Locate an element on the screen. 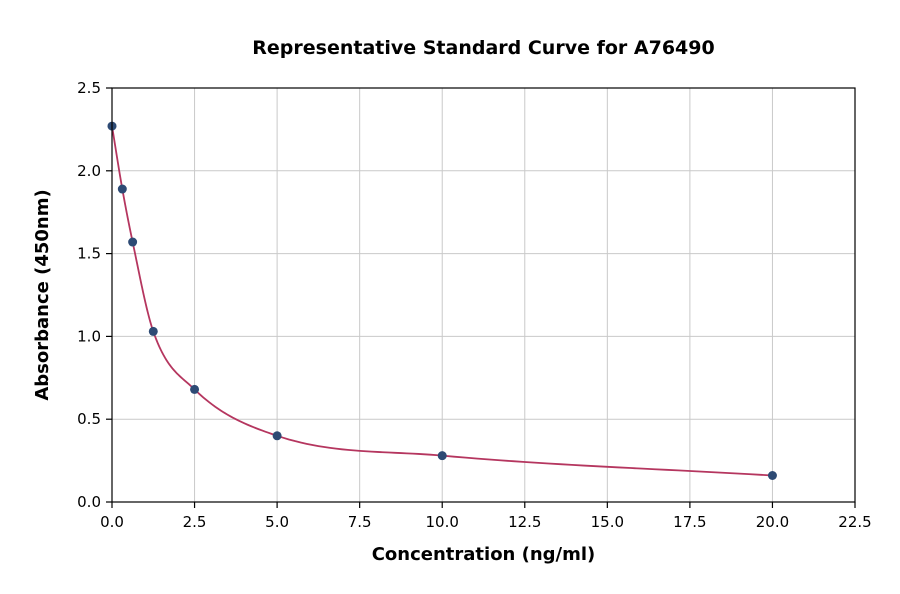 The height and width of the screenshot is (594, 900). x-tick-label: 22.5 is located at coordinates (854, 522).